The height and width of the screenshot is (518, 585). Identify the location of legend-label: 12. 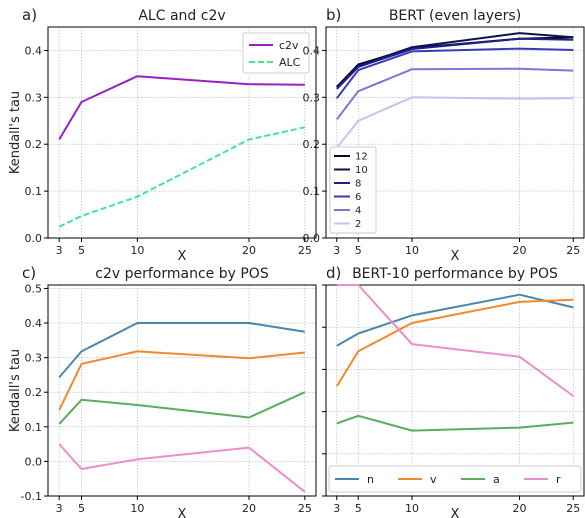
(361, 157).